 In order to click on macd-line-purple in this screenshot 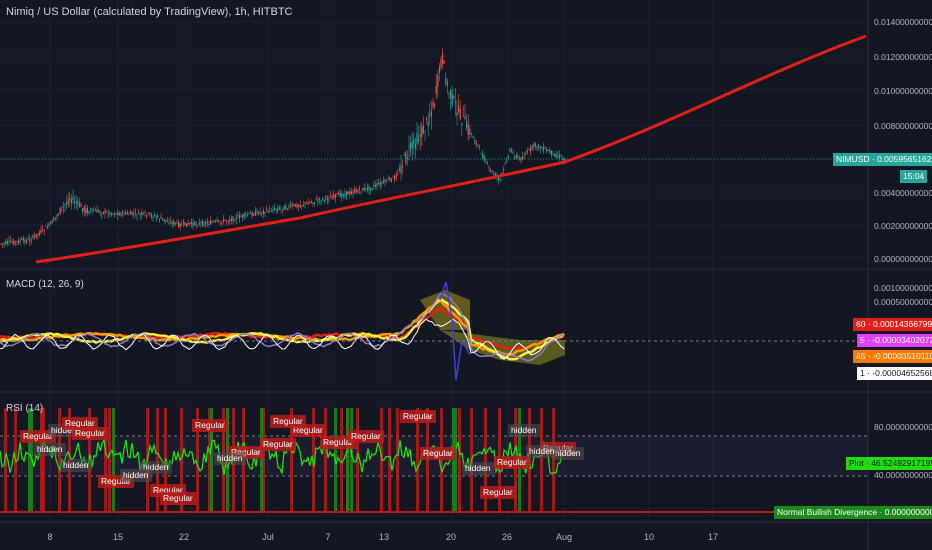, I will do `click(282, 327)`.